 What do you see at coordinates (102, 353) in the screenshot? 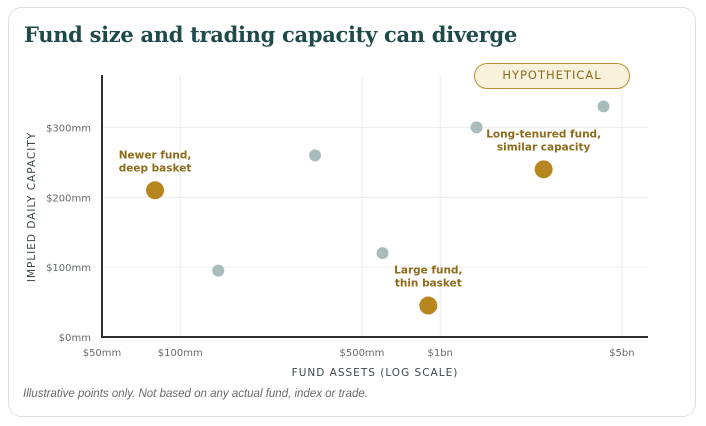
I see `x-tick-label-0: $50mm` at bounding box center [102, 353].